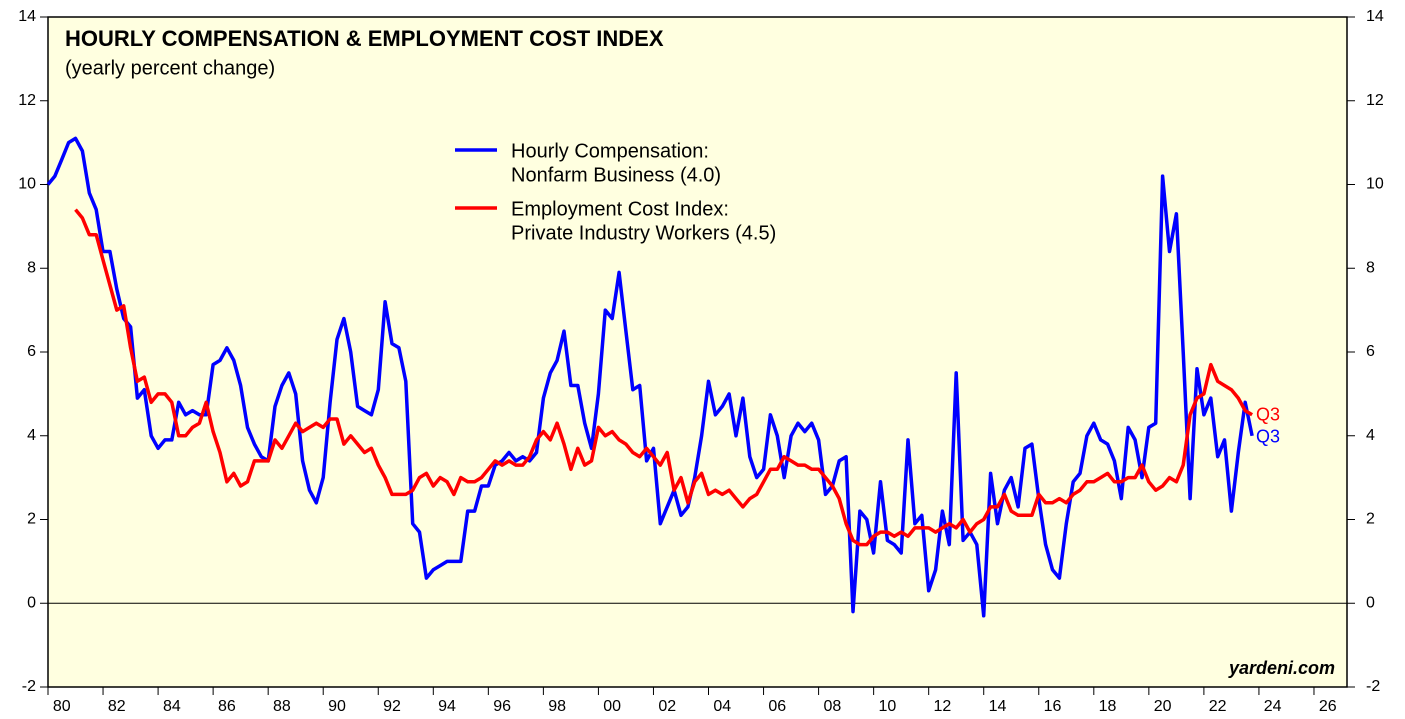 The width and height of the screenshot is (1405, 719). I want to click on x-tick-label: 24, so click(1273, 706).